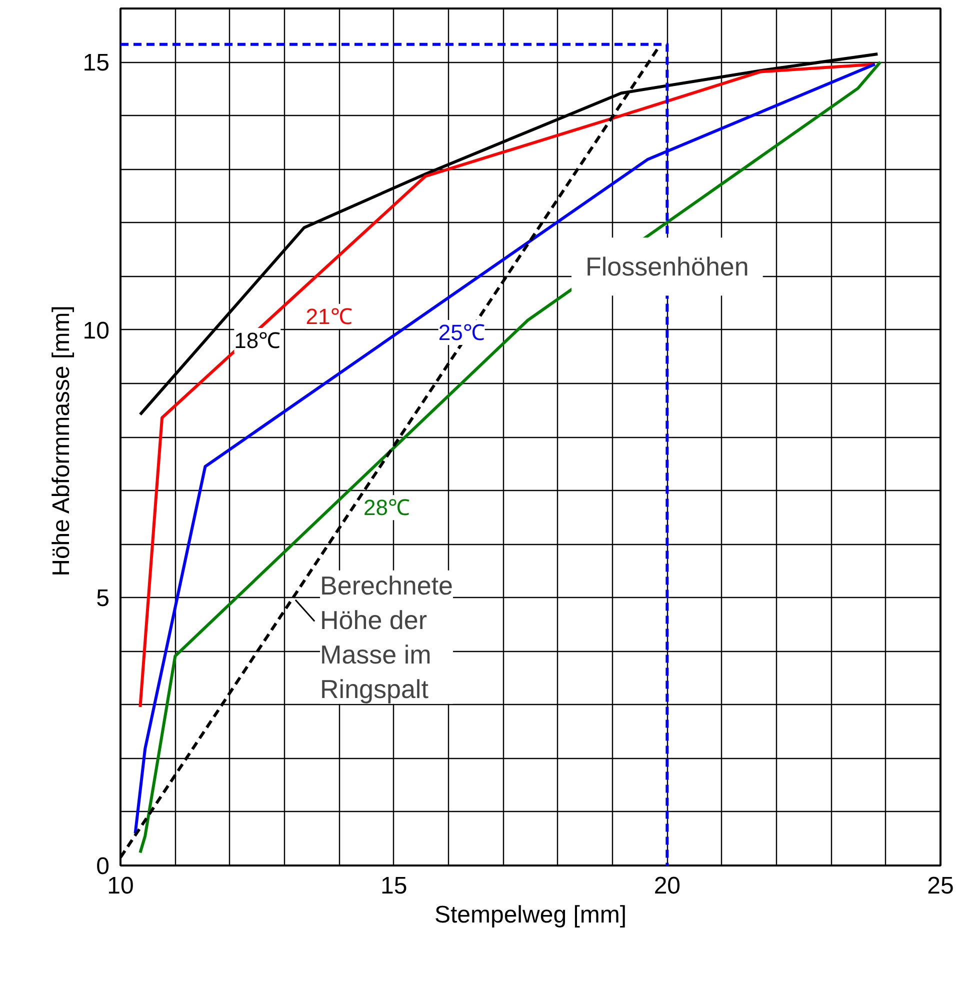  I want to click on series-label: 18℃, so click(257, 341).